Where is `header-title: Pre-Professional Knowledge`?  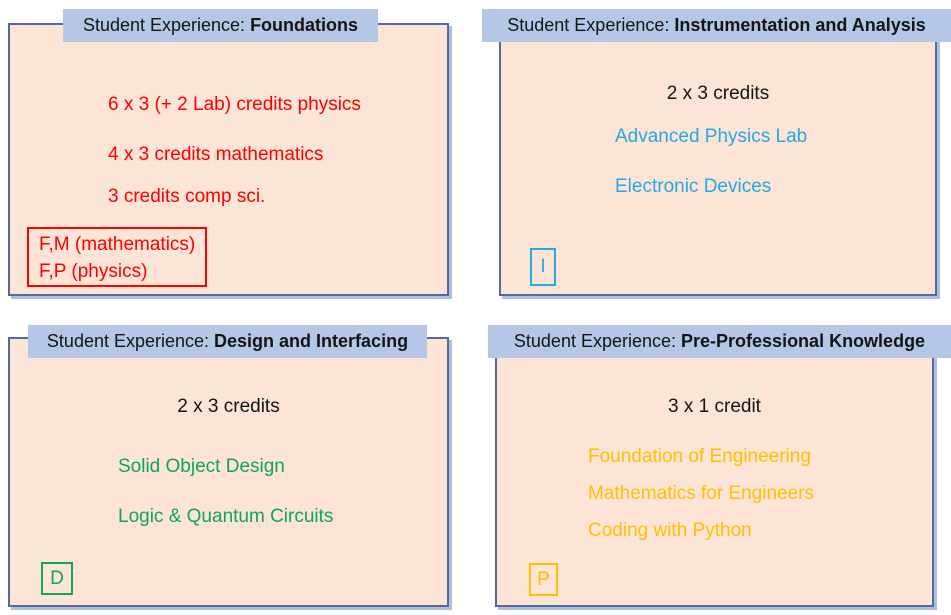 header-title: Pre-Professional Knowledge is located at coordinates (803, 341).